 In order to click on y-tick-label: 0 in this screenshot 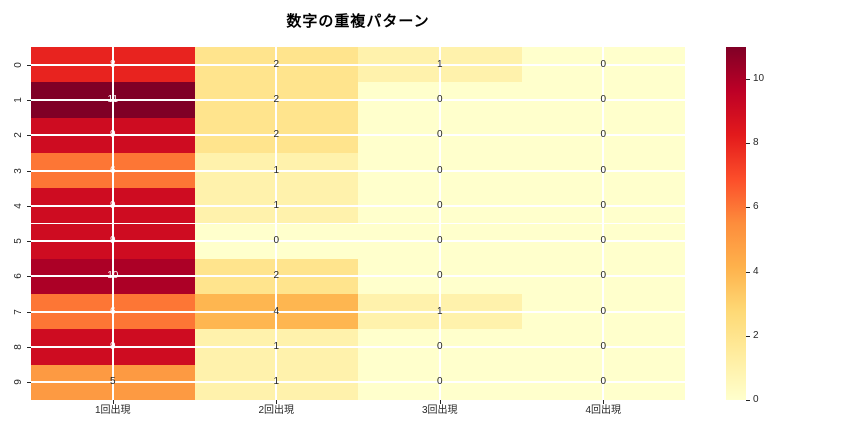, I will do `click(18, 64)`.